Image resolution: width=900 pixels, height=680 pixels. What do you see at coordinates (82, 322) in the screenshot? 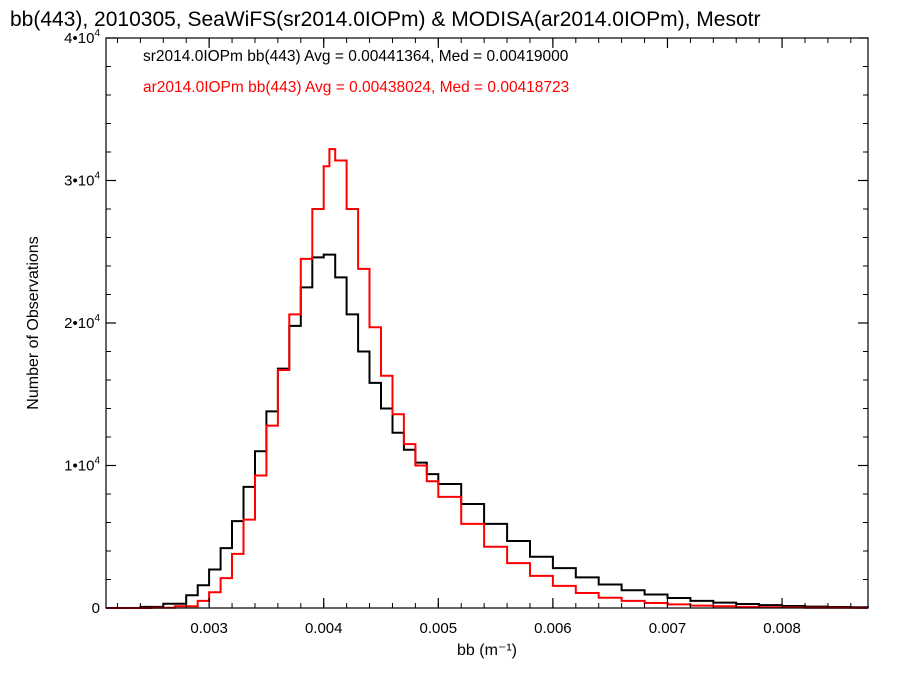
I see `y-tick-label: 2•104` at bounding box center [82, 322].